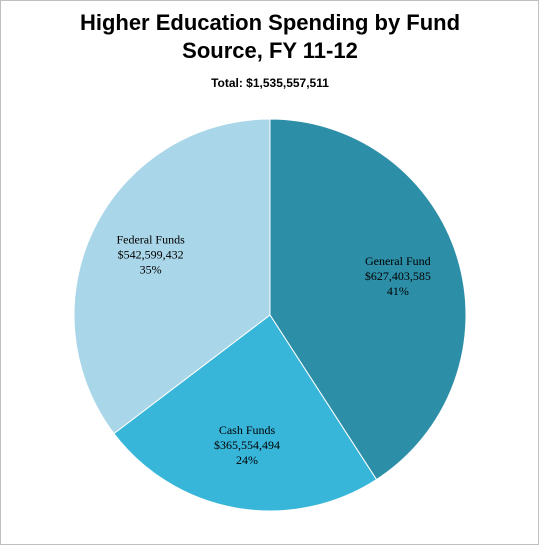 The image size is (540, 546). Describe the element at coordinates (398, 276) in the screenshot. I see `slice-label: $627,403,585` at that location.